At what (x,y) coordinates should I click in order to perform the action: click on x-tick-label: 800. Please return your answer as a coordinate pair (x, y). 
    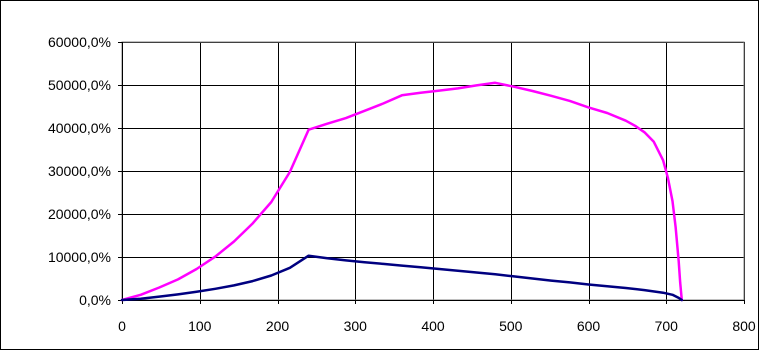
    Looking at the image, I should click on (744, 326).